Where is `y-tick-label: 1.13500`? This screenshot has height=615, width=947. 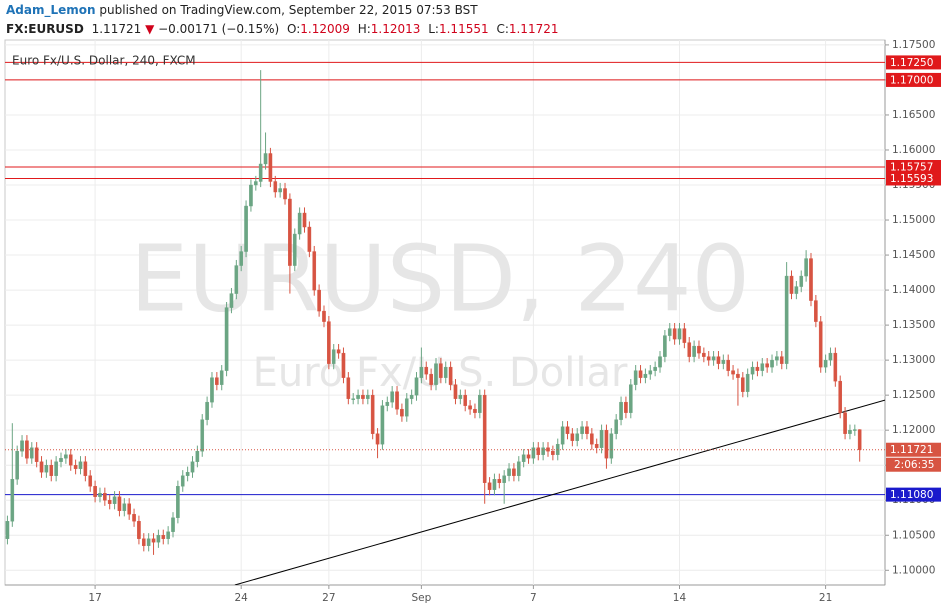
y-tick-label: 1.13500 is located at coordinates (913, 325).